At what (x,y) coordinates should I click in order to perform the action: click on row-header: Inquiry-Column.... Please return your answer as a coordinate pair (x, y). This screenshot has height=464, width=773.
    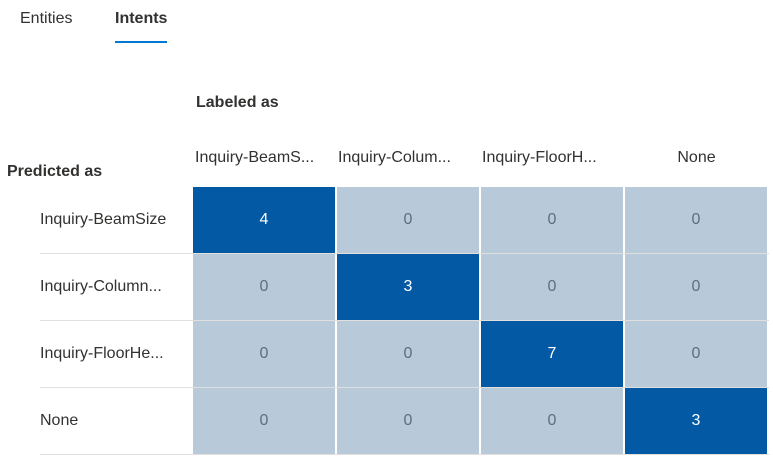
    Looking at the image, I should click on (101, 286).